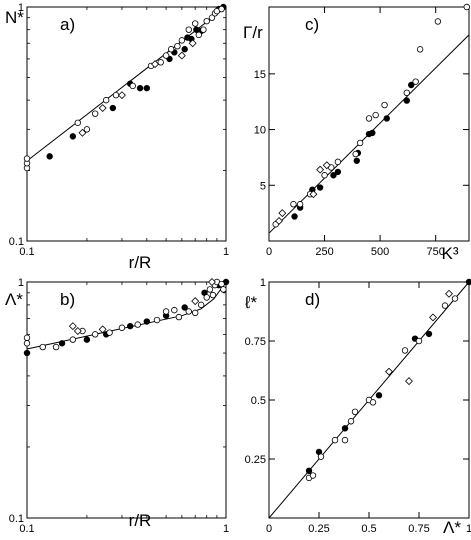  I want to click on panel-label: d), so click(312, 299).